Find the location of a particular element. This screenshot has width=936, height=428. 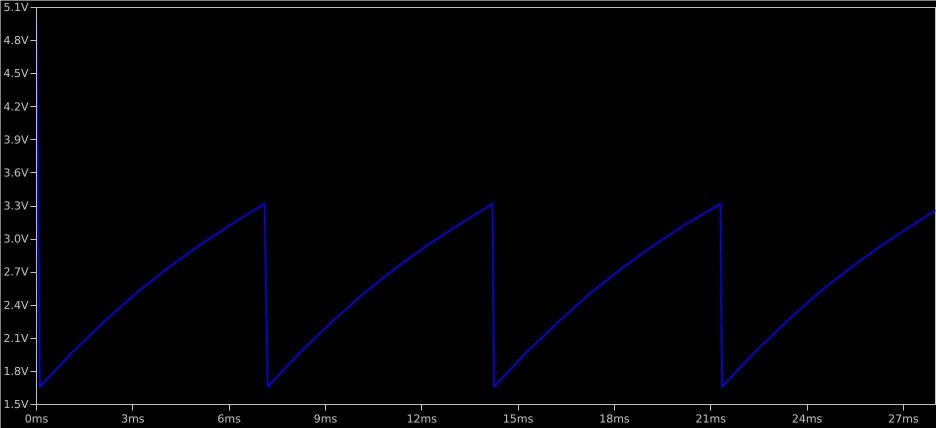

y-tick-label: 3.9V is located at coordinates (16, 139).